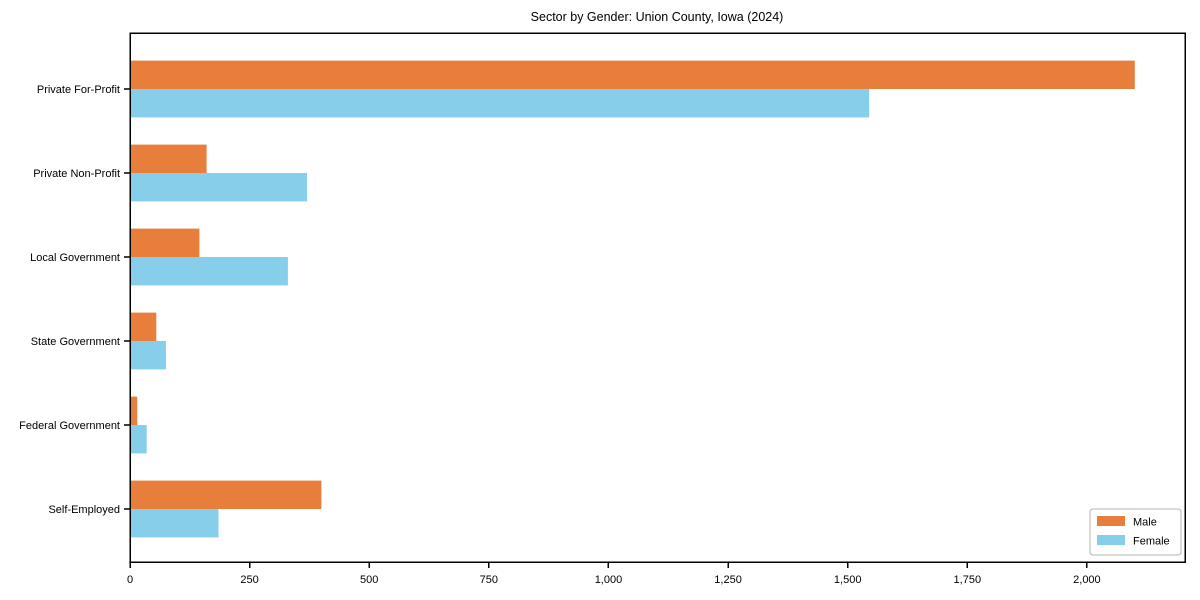  What do you see at coordinates (609, 580) in the screenshot?
I see `x-tick-label: 1,000` at bounding box center [609, 580].